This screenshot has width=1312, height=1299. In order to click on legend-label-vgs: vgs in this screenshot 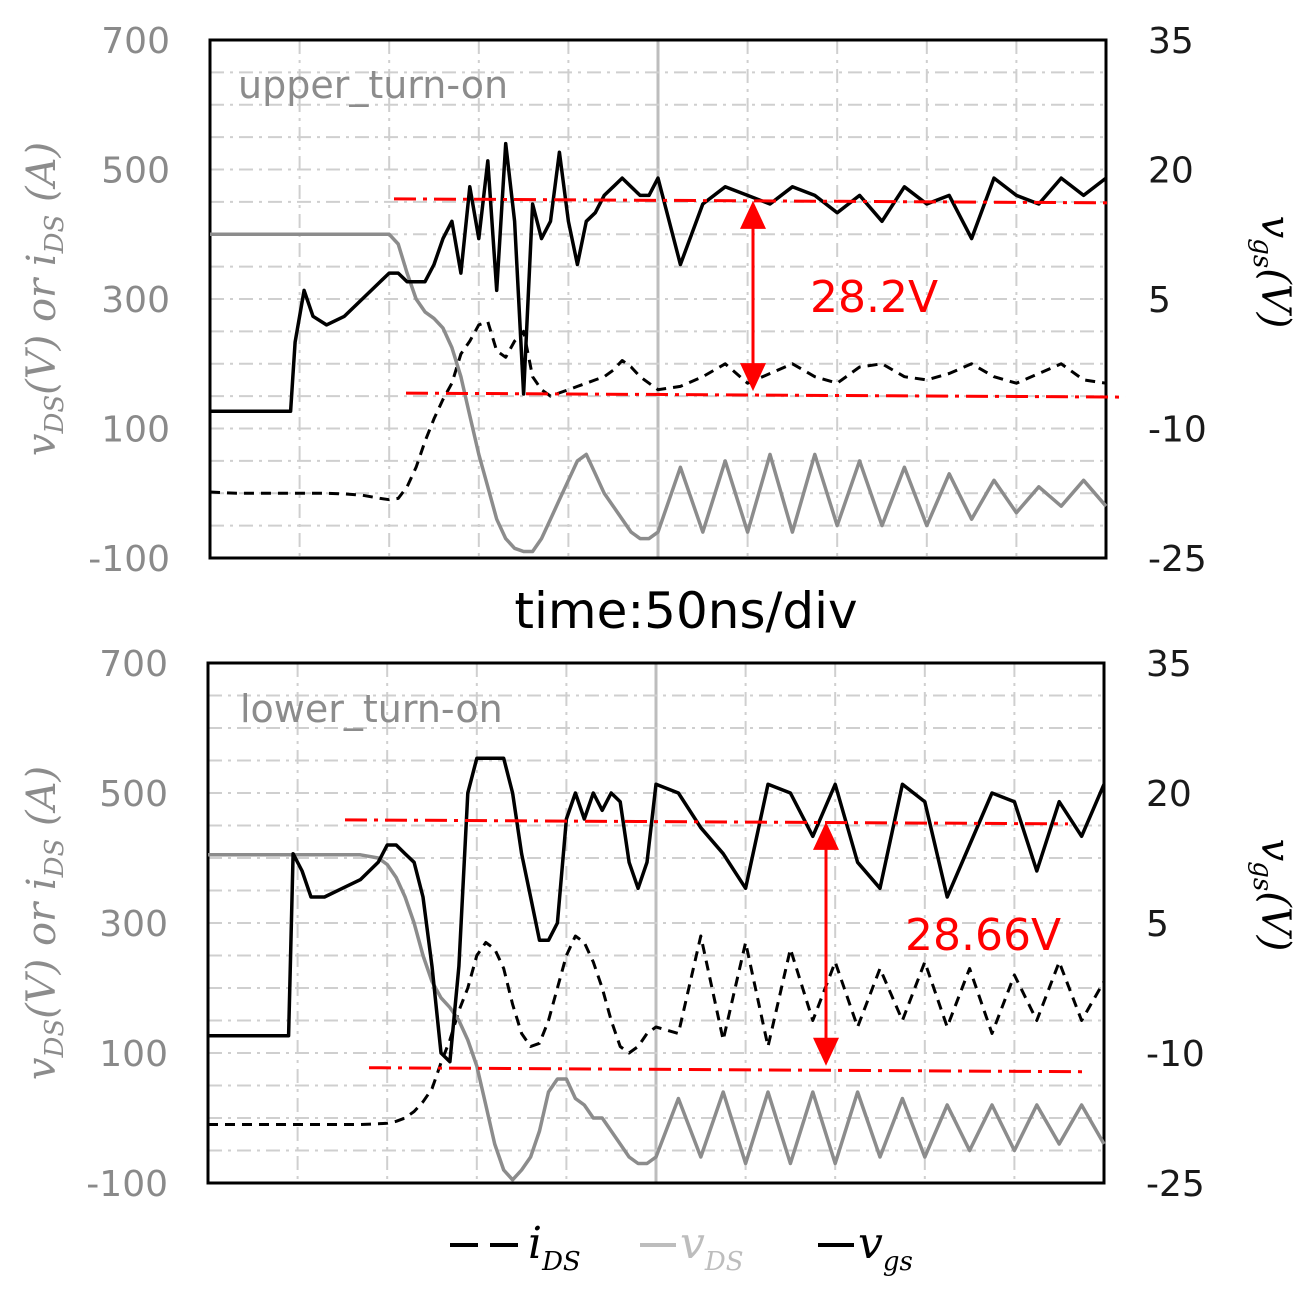, I will do `click(885, 1247)`.